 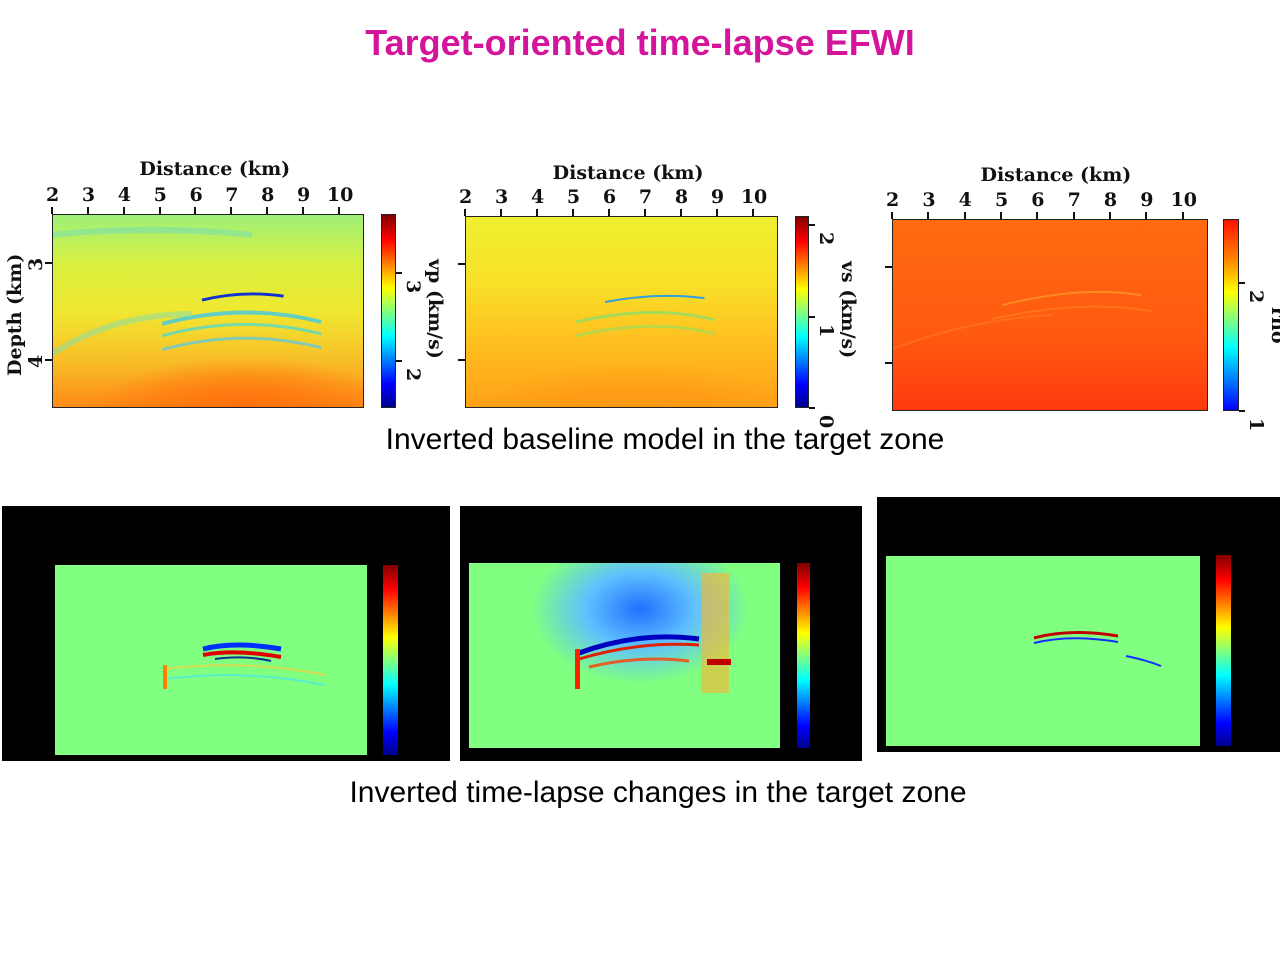 What do you see at coordinates (802, 312) in the screenshot?
I see `vs-colorbar` at bounding box center [802, 312].